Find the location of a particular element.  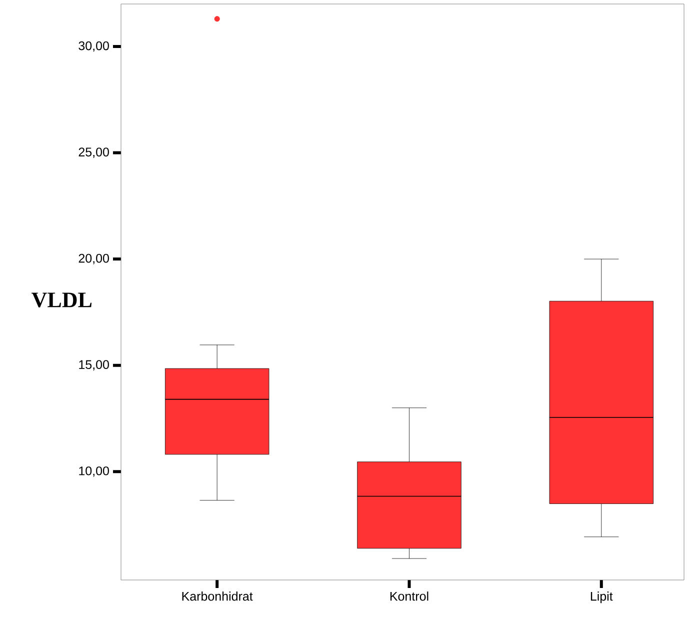

y-tick-label: 10,00 is located at coordinates (94, 471).